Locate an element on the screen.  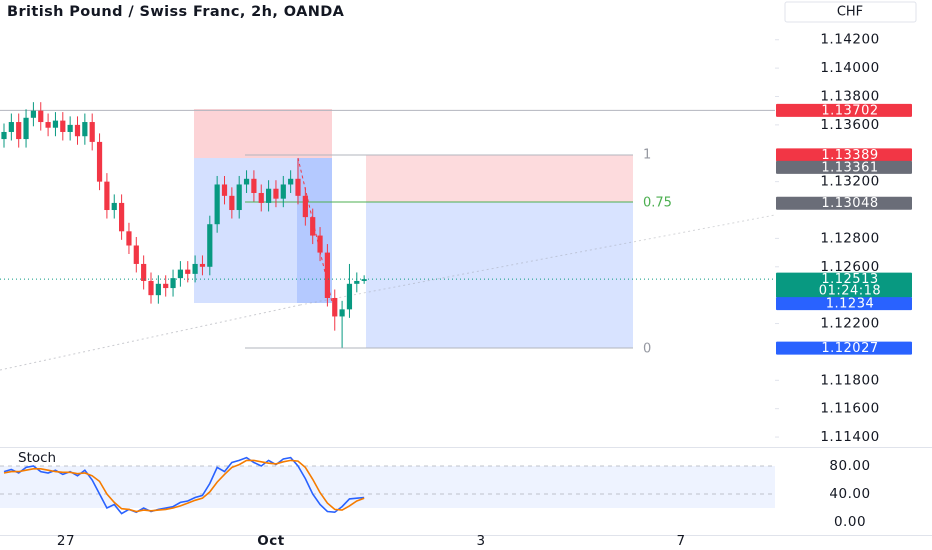
currency-box is located at coordinates (850, 12).